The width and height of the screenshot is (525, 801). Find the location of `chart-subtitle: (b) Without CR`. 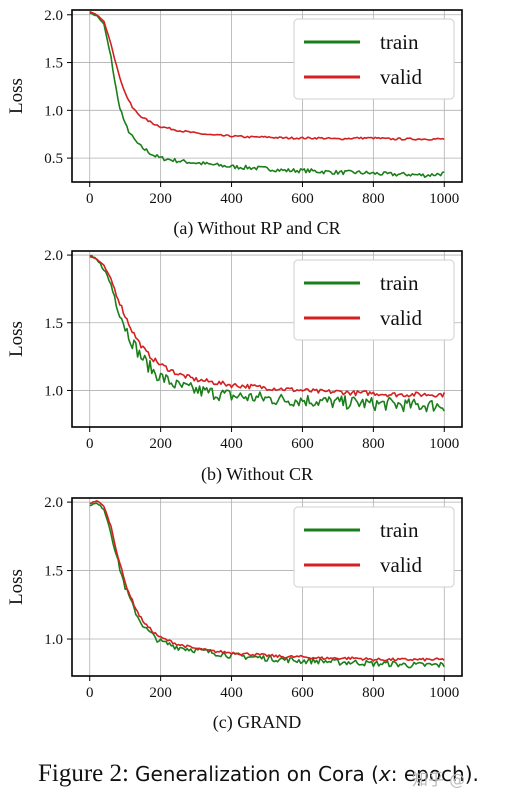

chart-subtitle: (b) Without CR is located at coordinates (257, 474).